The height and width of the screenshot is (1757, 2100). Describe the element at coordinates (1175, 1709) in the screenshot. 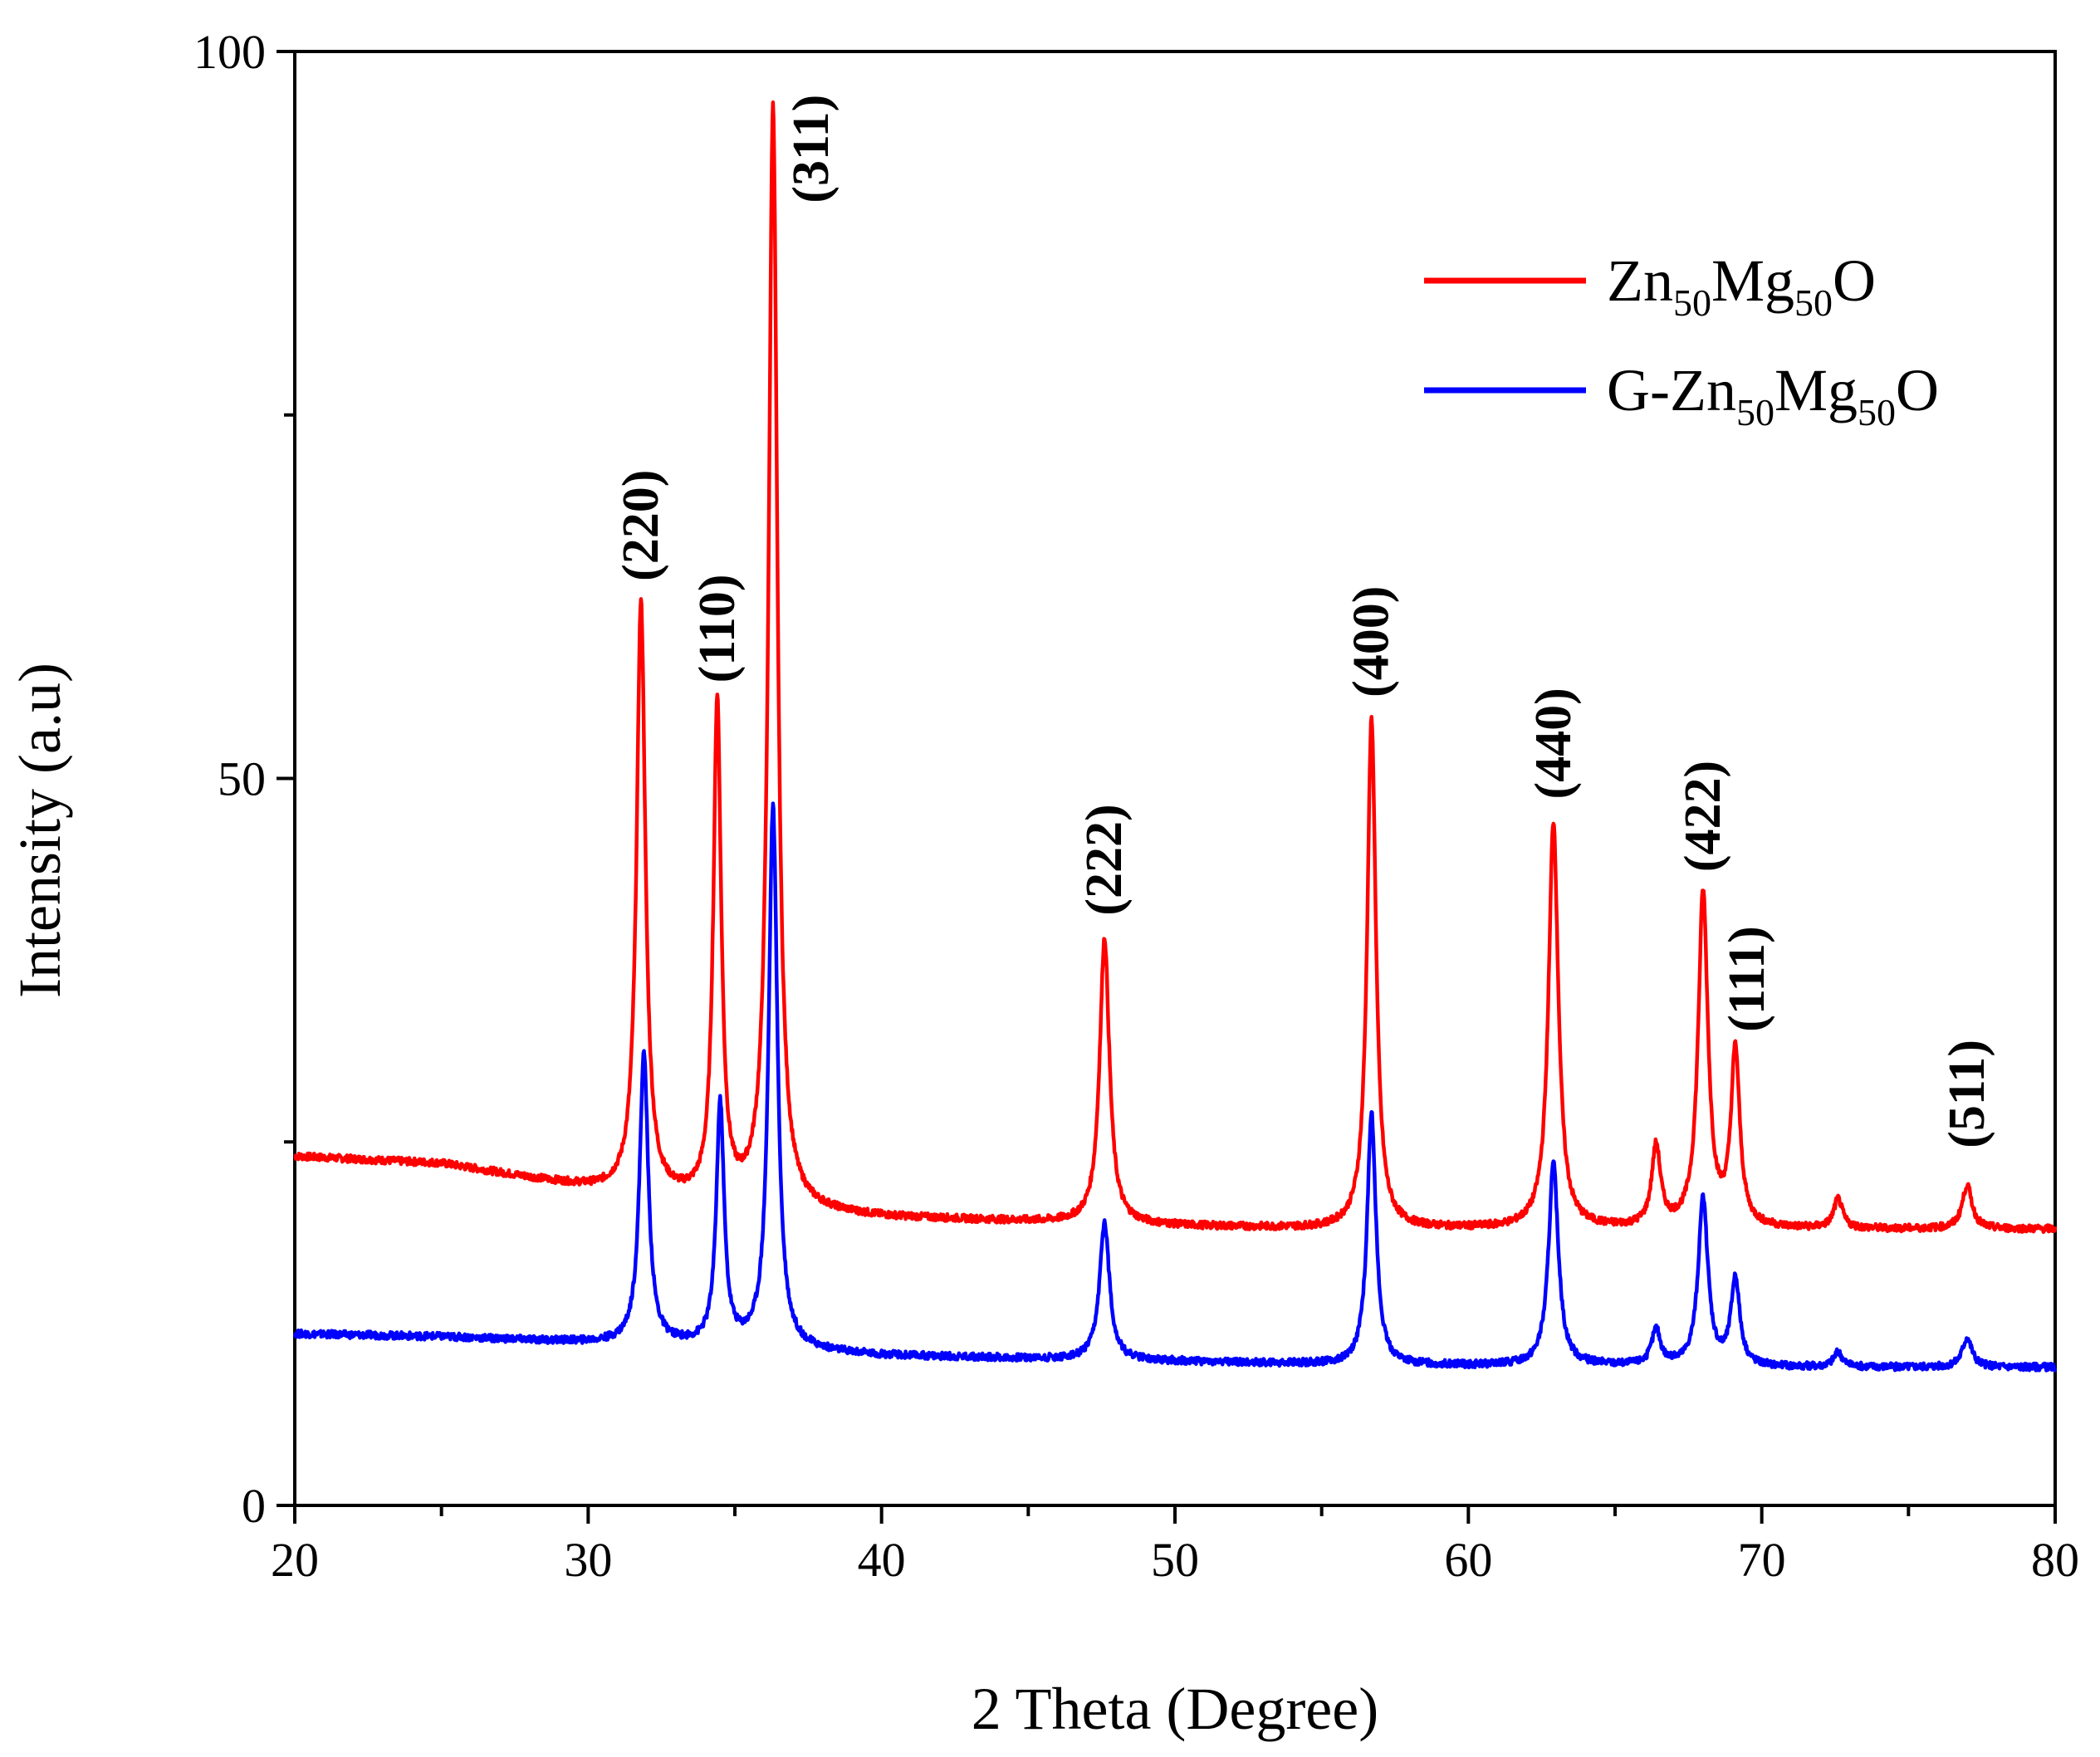

I see `x-axis-title: 2 Theta (Degree)` at that location.